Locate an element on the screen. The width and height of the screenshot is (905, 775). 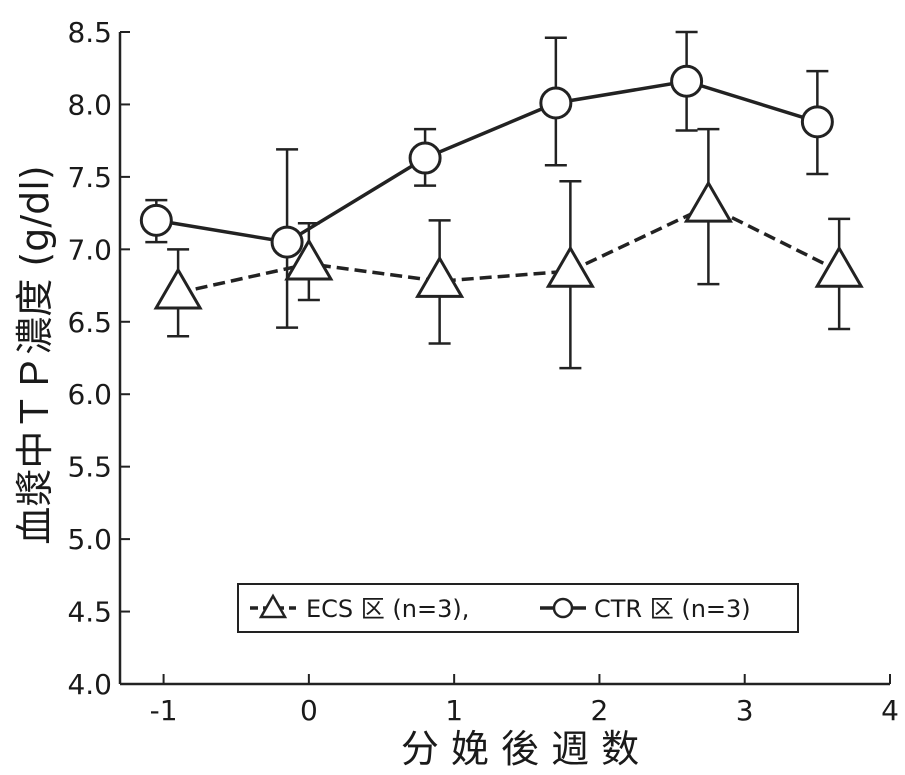
y-tick-label: 5.5 is located at coordinates (89, 467).